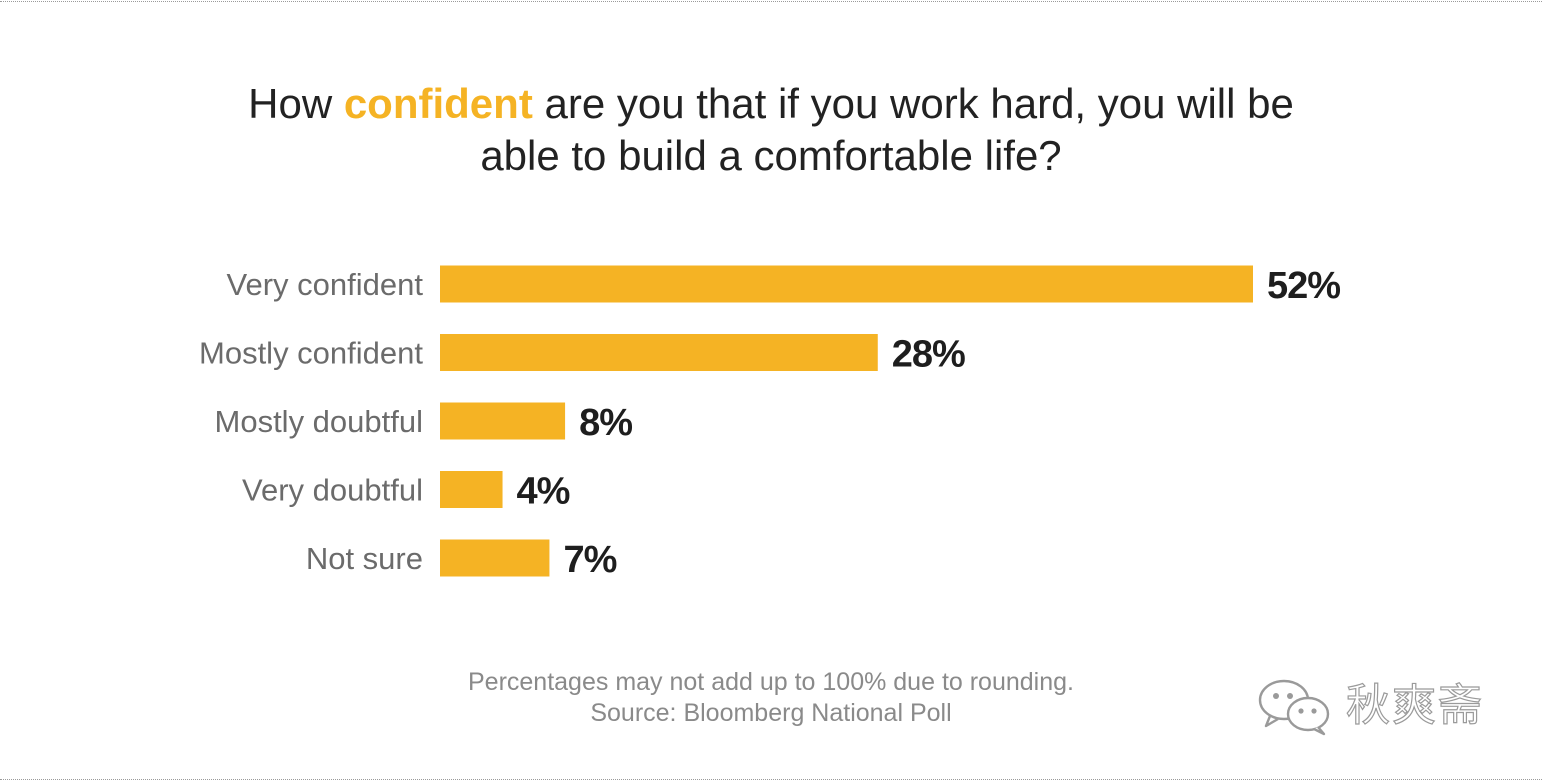 Image resolution: width=1542 pixels, height=783 pixels. Describe the element at coordinates (296, 103) in the screenshot. I see `title-text-start: How` at that location.